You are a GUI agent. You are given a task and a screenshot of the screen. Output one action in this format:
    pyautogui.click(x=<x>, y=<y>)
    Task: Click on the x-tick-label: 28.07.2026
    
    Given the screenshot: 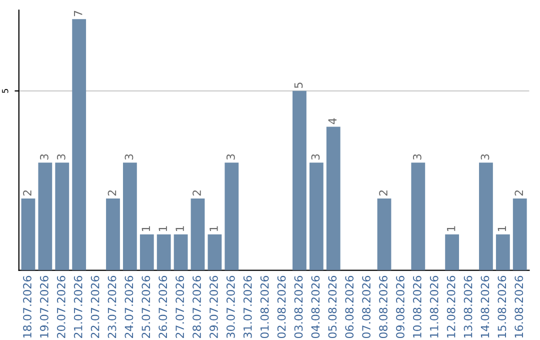 What is the action you would take?
    pyautogui.click(x=196, y=307)
    